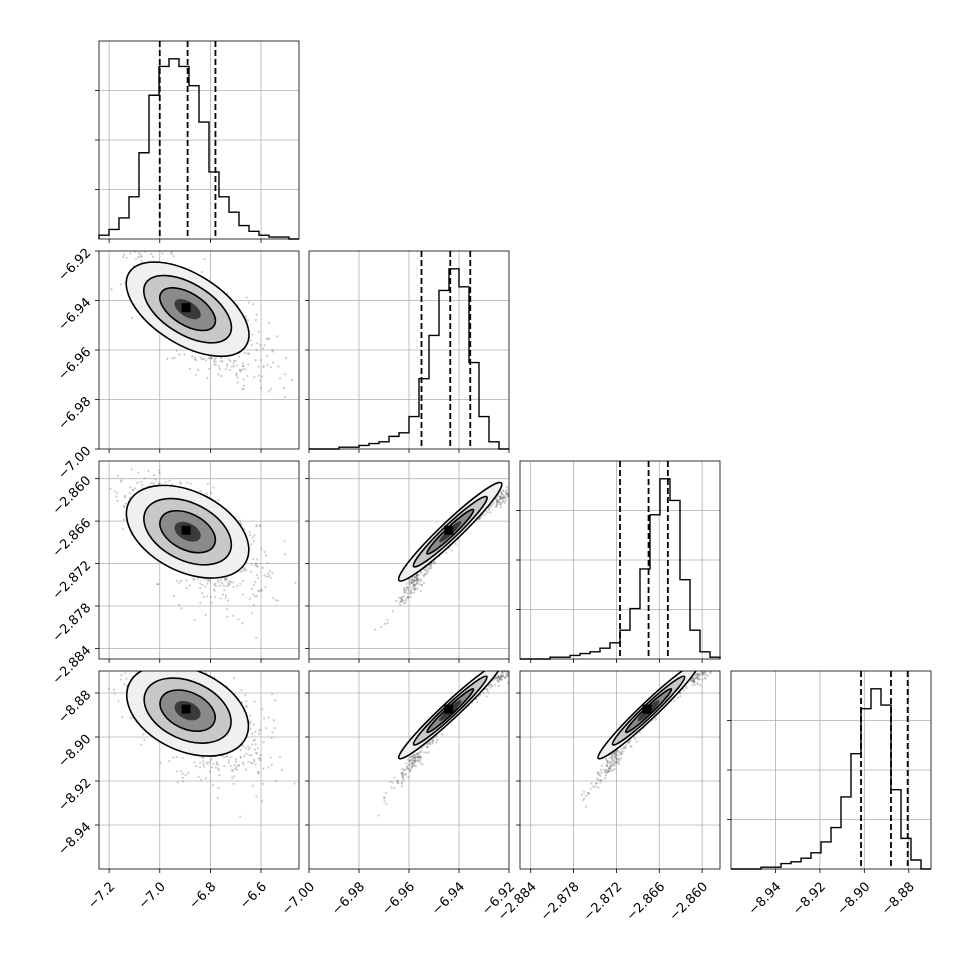 The height and width of the screenshot is (975, 970). I want to click on x-tick-label: −8.88, so click(898, 898).